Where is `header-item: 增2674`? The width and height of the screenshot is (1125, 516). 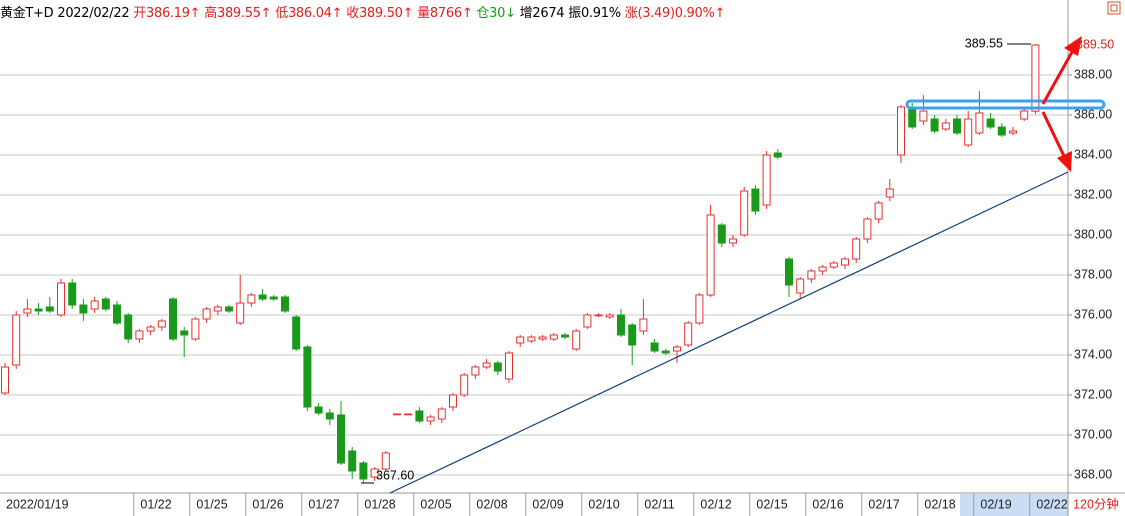 header-item: 增2674 is located at coordinates (542, 13).